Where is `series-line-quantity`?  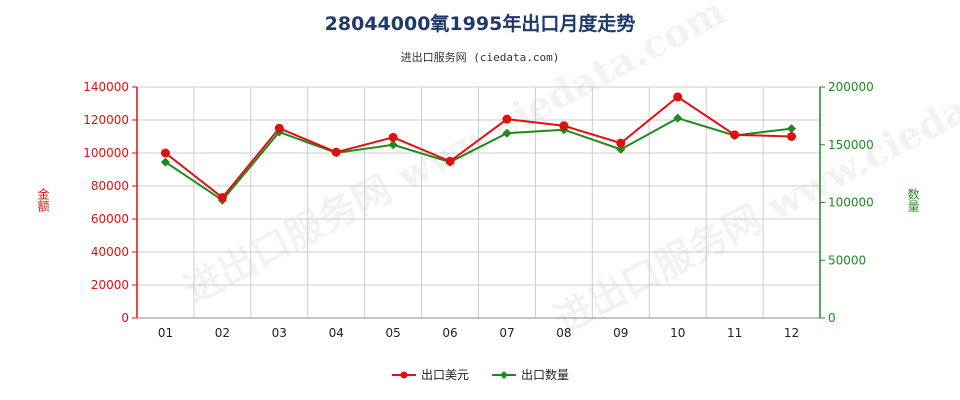 series-line-quantity is located at coordinates (478, 159).